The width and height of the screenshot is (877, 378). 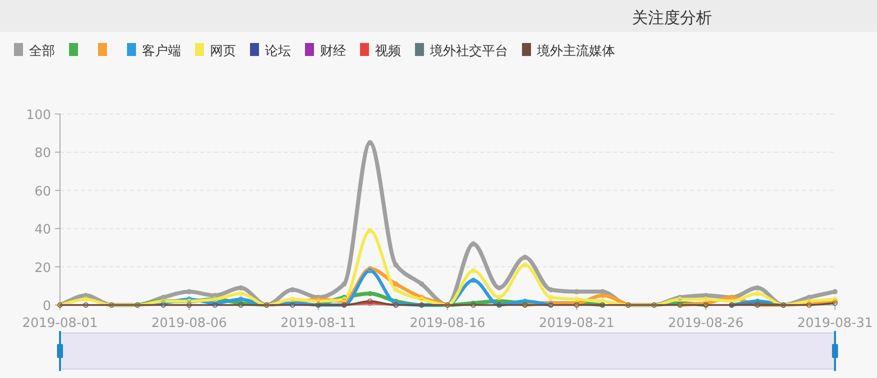 What do you see at coordinates (42, 230) in the screenshot?
I see `y-tick-label: 40` at bounding box center [42, 230].